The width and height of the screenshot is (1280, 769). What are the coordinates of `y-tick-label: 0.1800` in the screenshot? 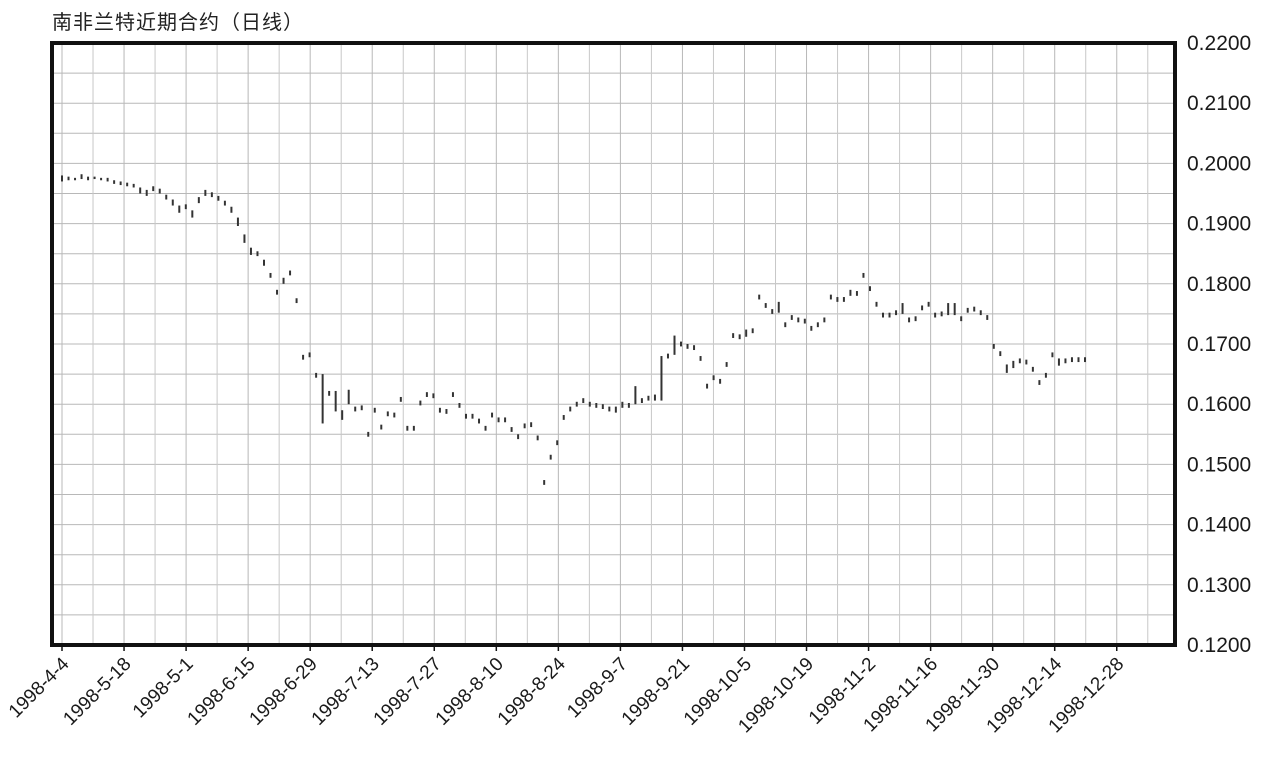 It's located at (1219, 284).